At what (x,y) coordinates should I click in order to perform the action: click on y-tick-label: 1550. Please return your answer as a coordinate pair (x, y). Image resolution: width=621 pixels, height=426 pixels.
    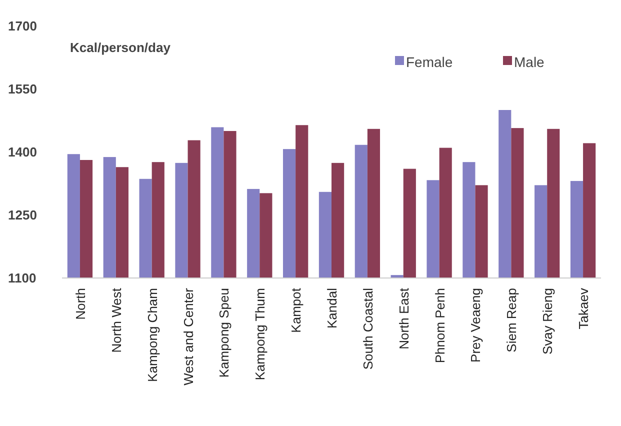
    Looking at the image, I should click on (22, 89).